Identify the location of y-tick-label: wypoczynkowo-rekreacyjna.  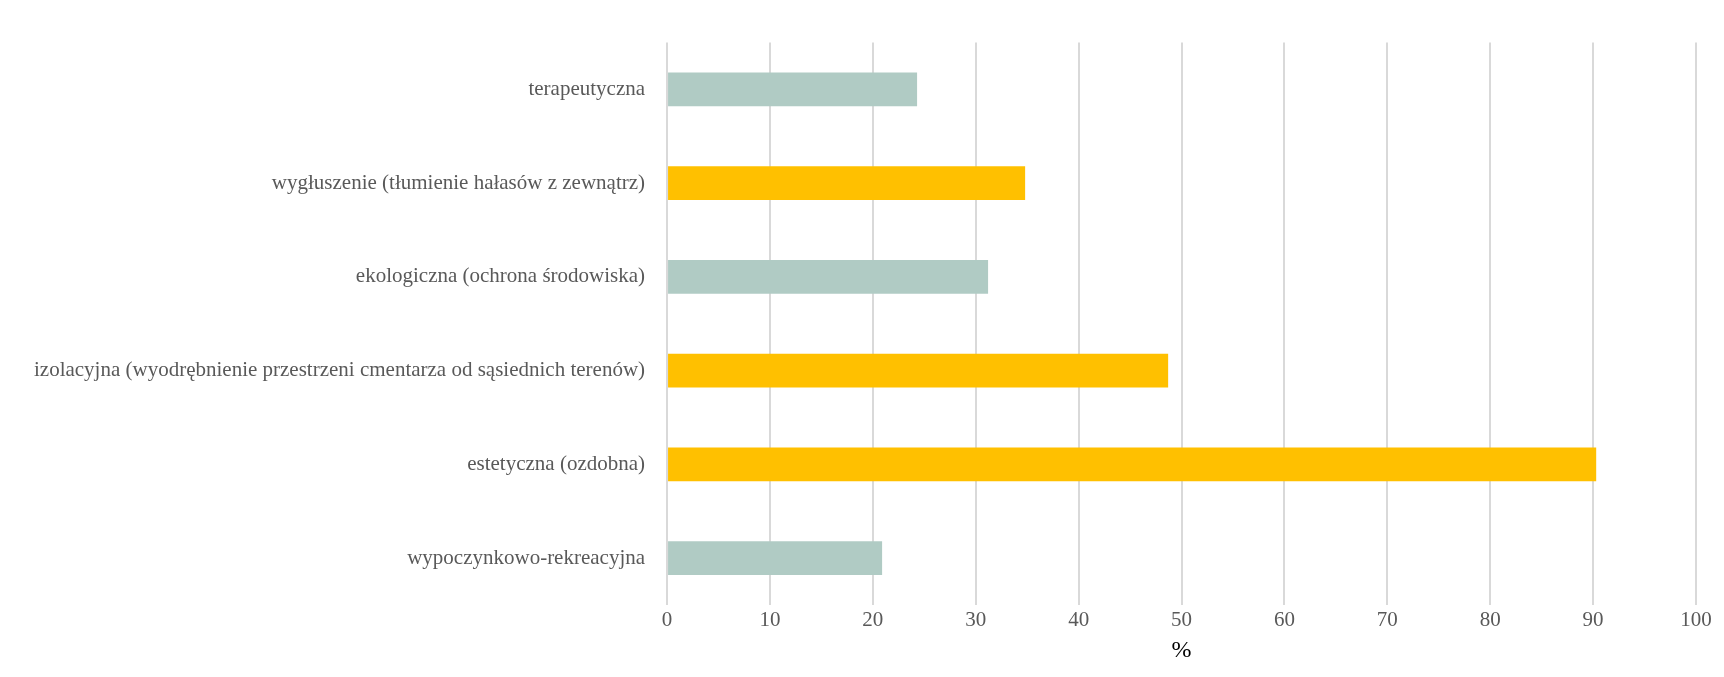
(526, 556).